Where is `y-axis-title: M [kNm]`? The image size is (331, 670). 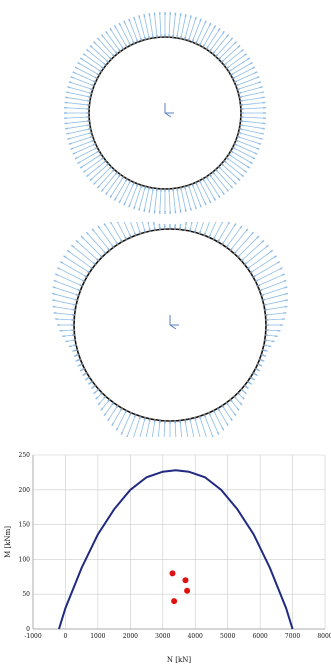
y-axis-title: M [kNm] is located at coordinates (8, 542).